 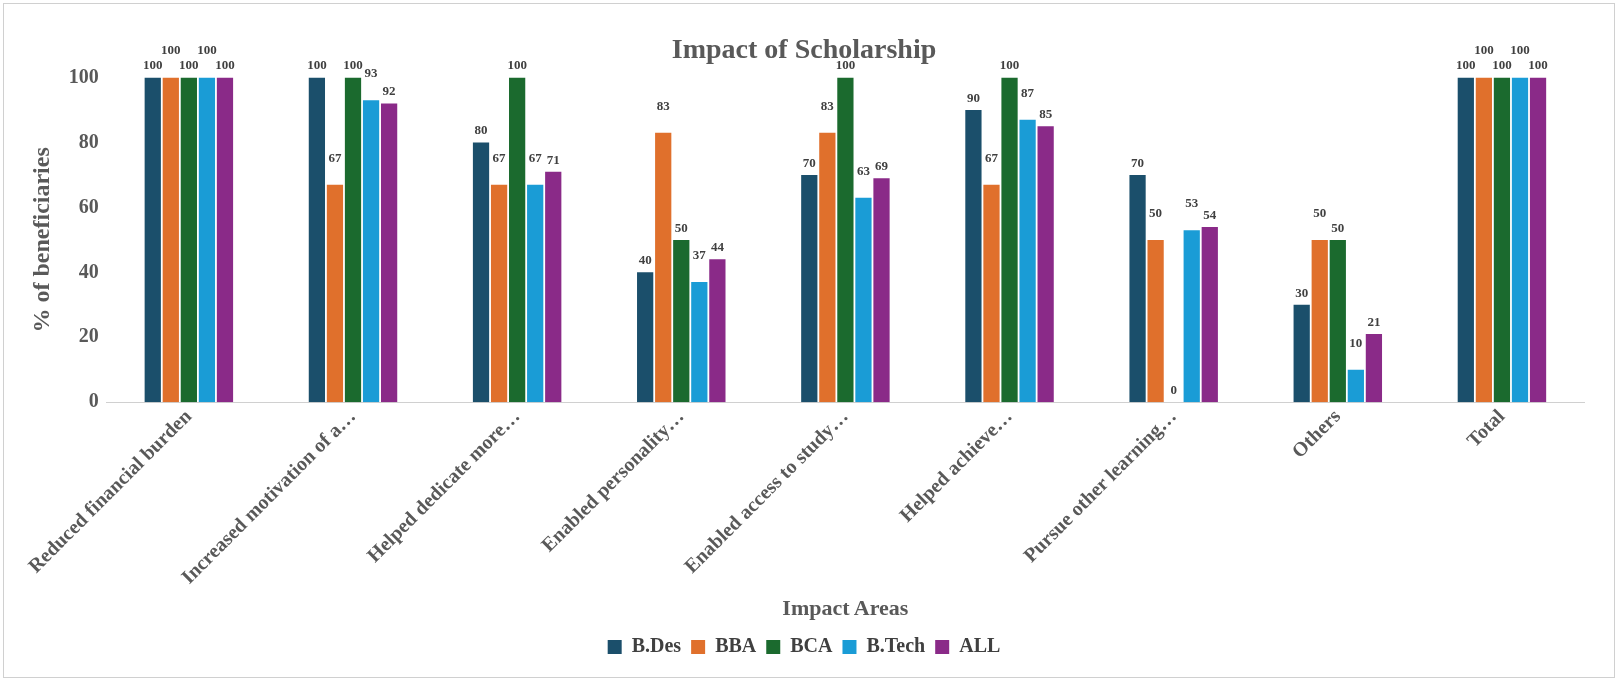 I want to click on x-axis-title: Impact Areas, so click(x=845, y=608).